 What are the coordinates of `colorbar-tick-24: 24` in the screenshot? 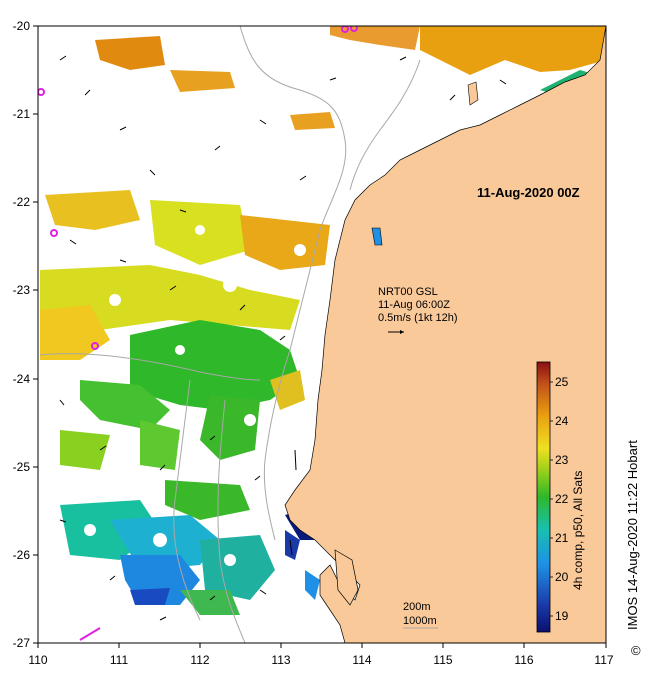 It's located at (562, 421).